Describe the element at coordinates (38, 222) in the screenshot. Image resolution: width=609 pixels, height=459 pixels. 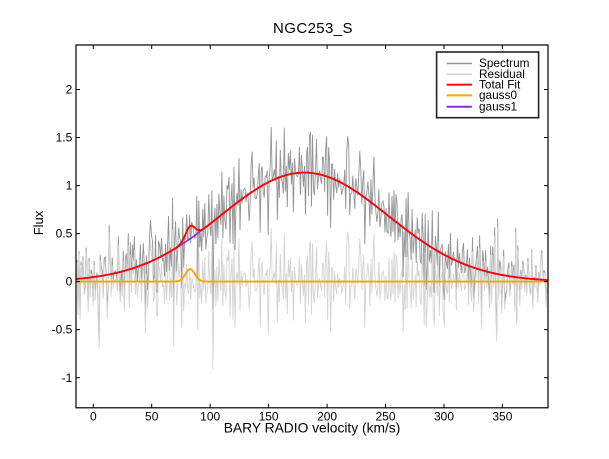
I see `svg-text: Flux` at that location.